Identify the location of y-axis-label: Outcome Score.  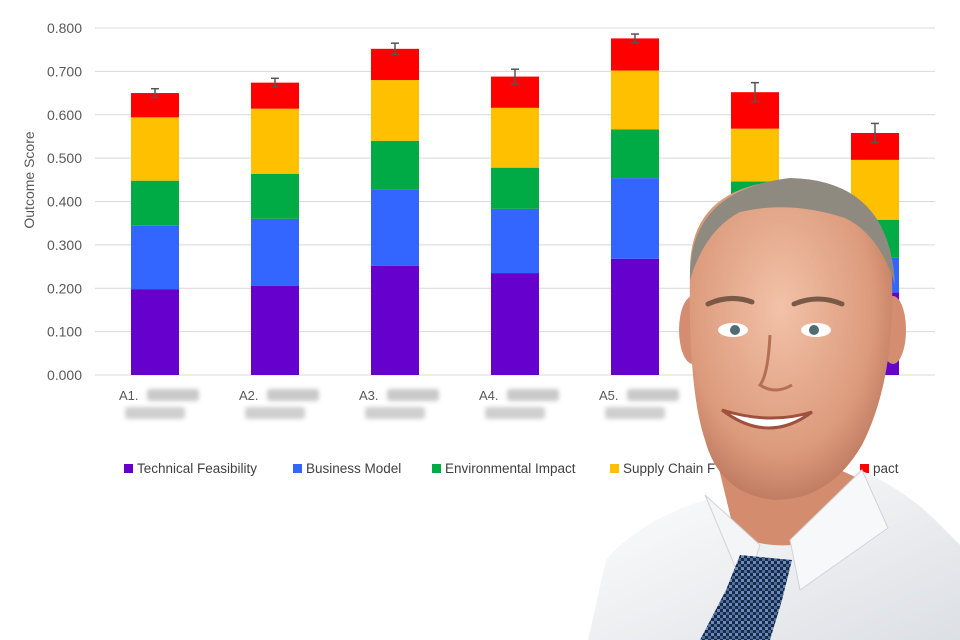
(29, 179).